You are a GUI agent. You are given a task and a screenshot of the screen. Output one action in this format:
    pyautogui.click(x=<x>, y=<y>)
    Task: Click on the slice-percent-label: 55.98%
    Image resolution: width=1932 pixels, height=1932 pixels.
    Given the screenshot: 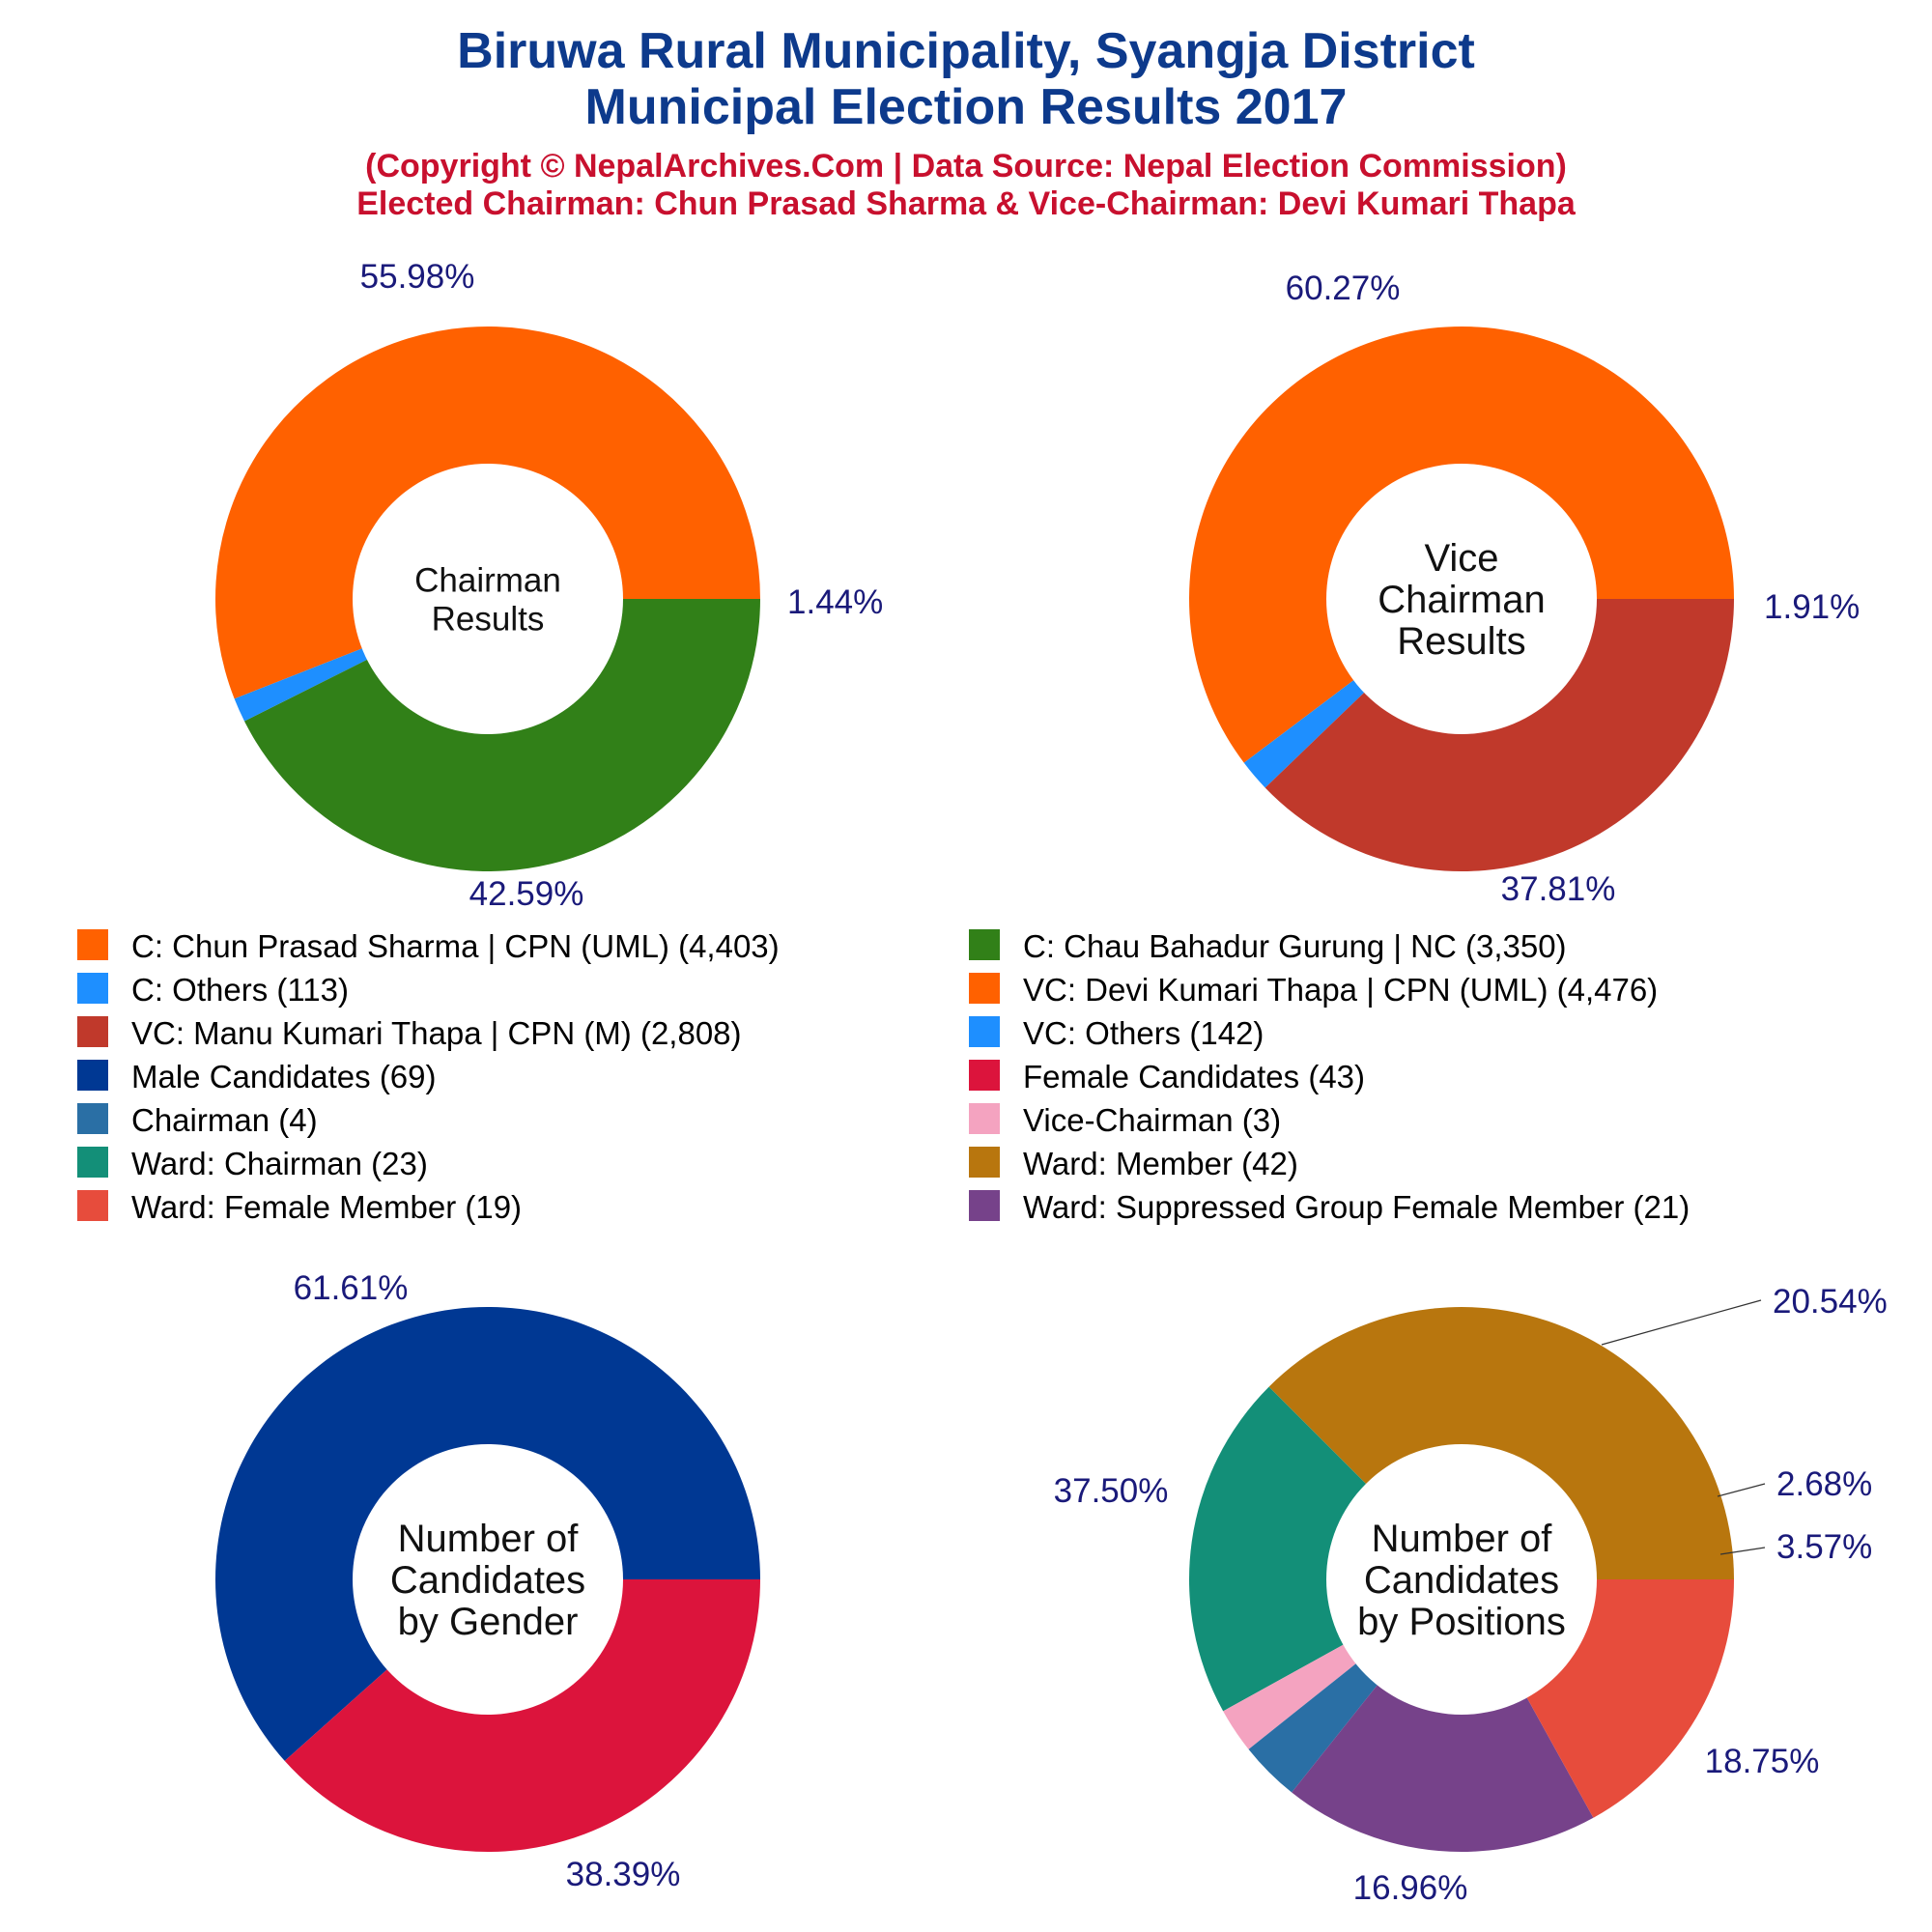 What is the action you would take?
    pyautogui.click(x=417, y=277)
    